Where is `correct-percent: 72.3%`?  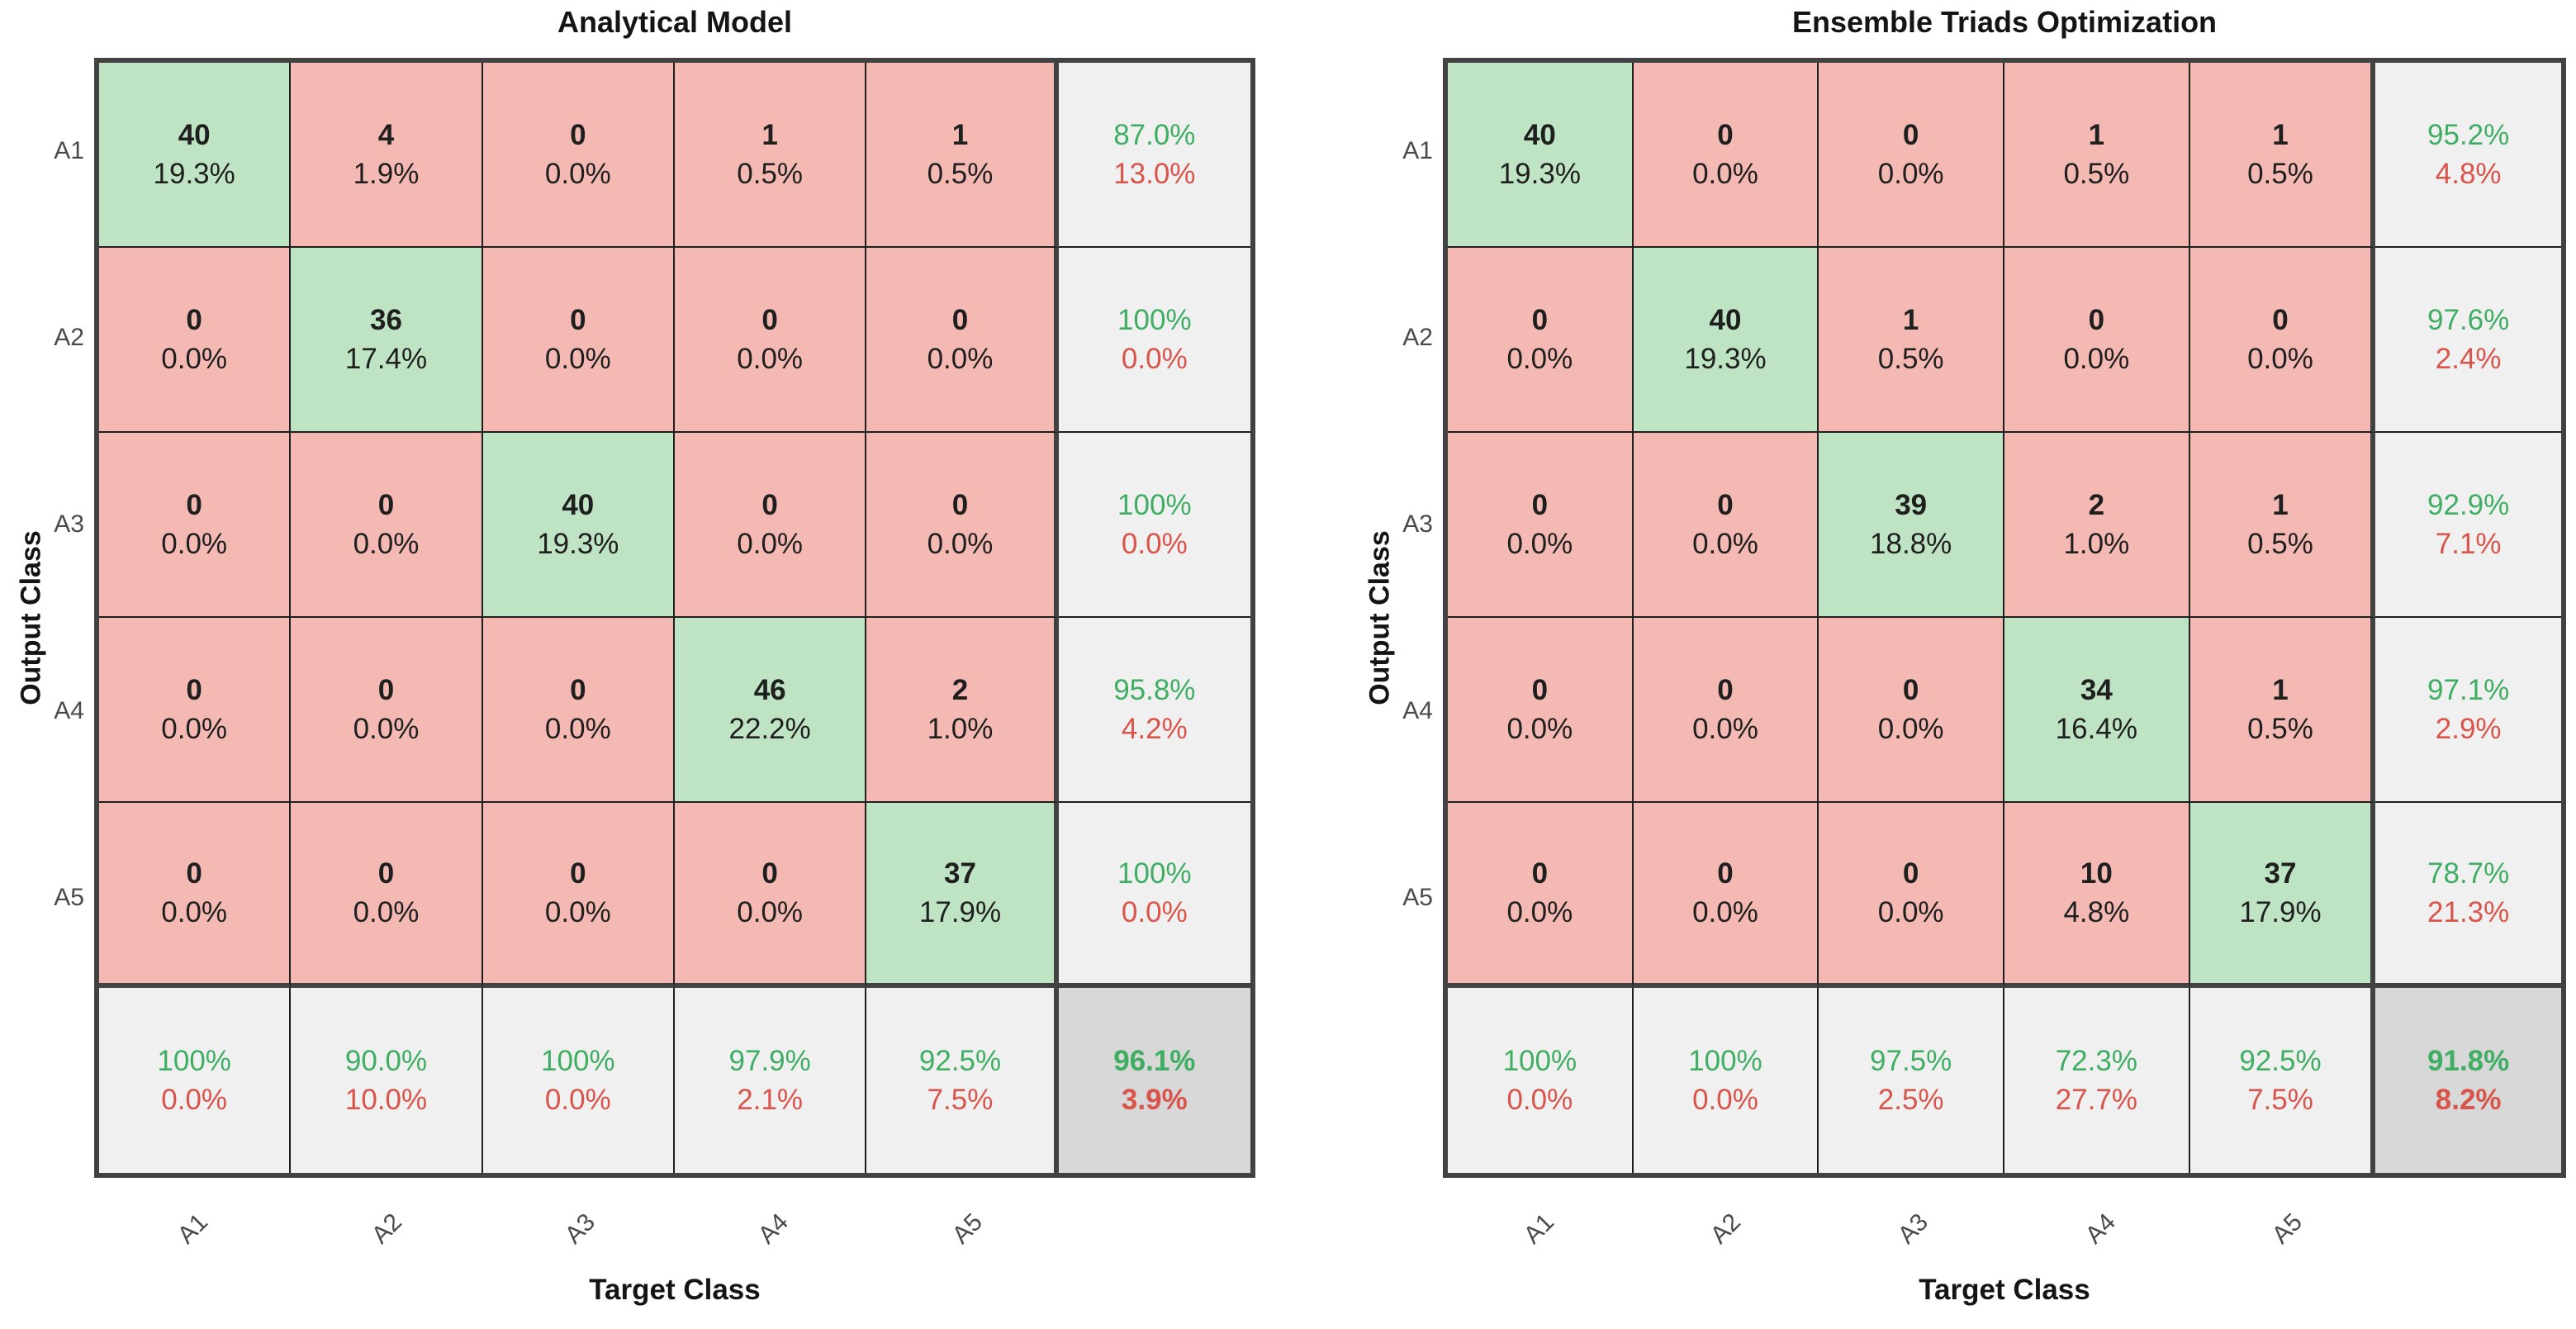
correct-percent: 72.3% is located at coordinates (2096, 1060).